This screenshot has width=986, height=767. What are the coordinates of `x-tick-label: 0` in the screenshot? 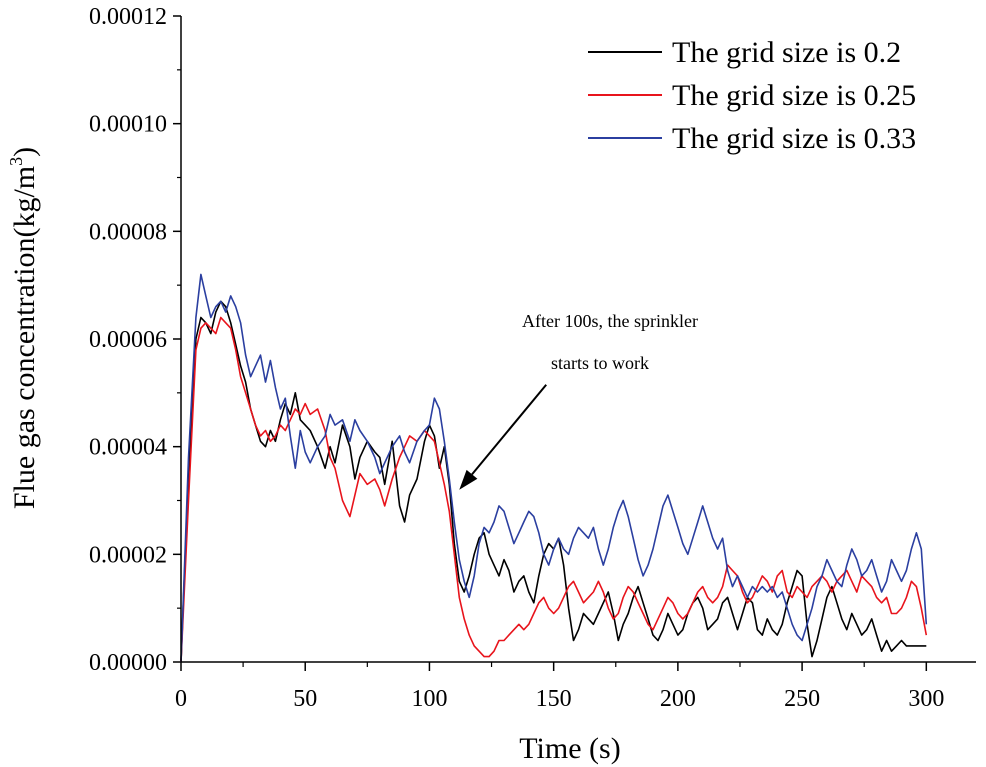 It's located at (181, 699).